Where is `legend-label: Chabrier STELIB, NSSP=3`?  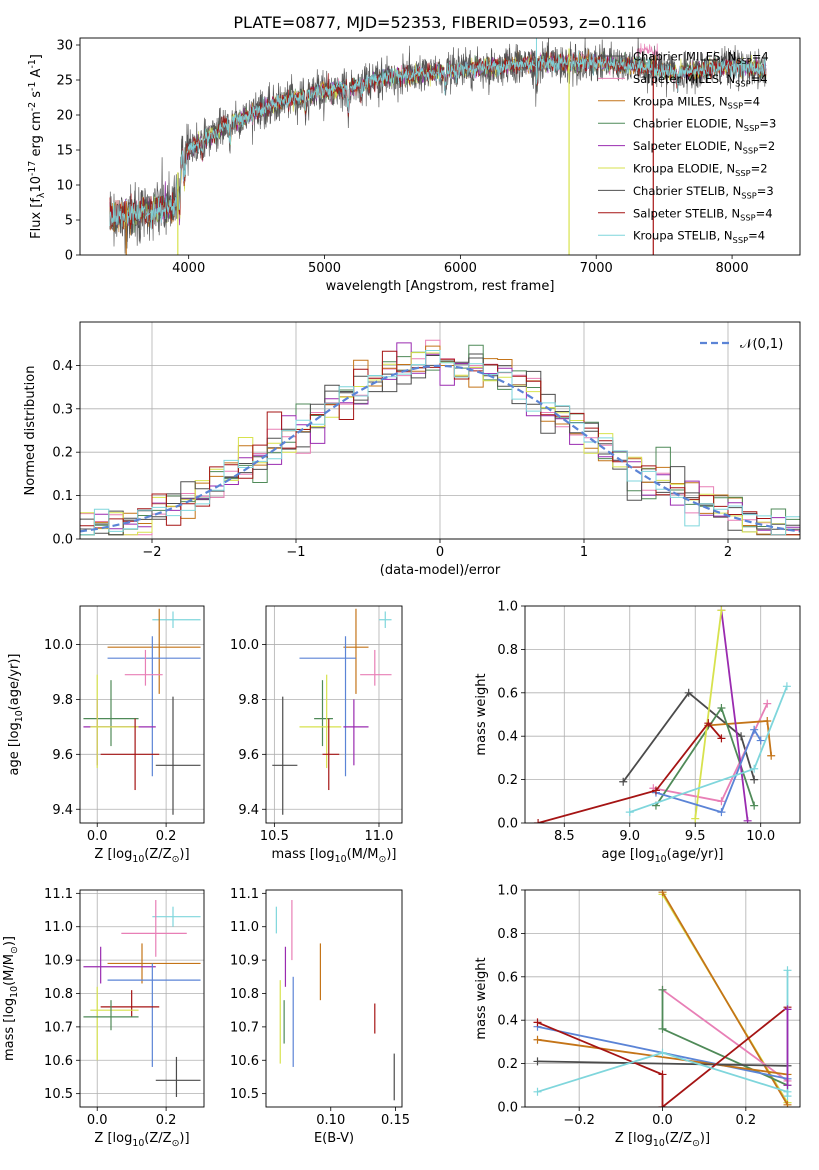 legend-label: Chabrier STELIB, NSSP=3 is located at coordinates (703, 192).